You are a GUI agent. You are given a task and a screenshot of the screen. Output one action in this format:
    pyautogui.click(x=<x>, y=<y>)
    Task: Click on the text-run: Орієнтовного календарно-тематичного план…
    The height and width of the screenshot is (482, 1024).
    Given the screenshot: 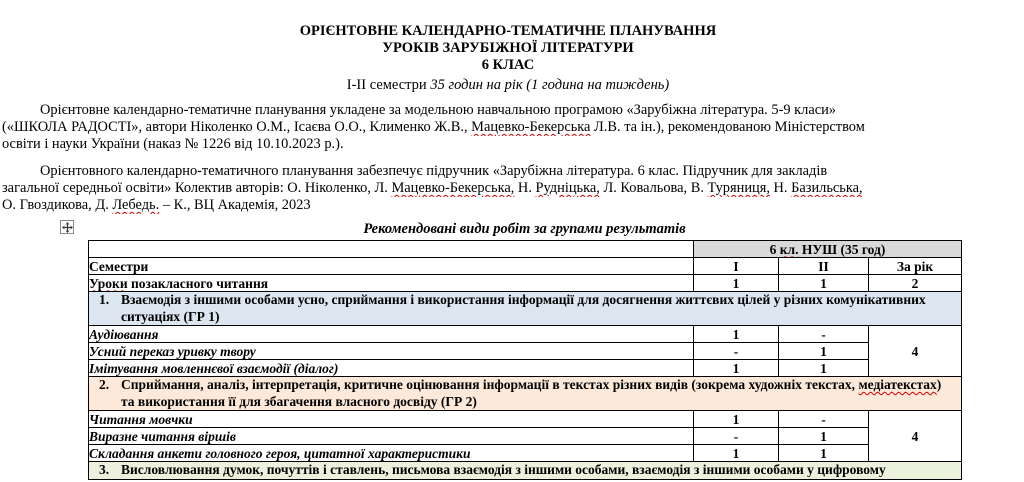 What is the action you would take?
    pyautogui.click(x=434, y=171)
    